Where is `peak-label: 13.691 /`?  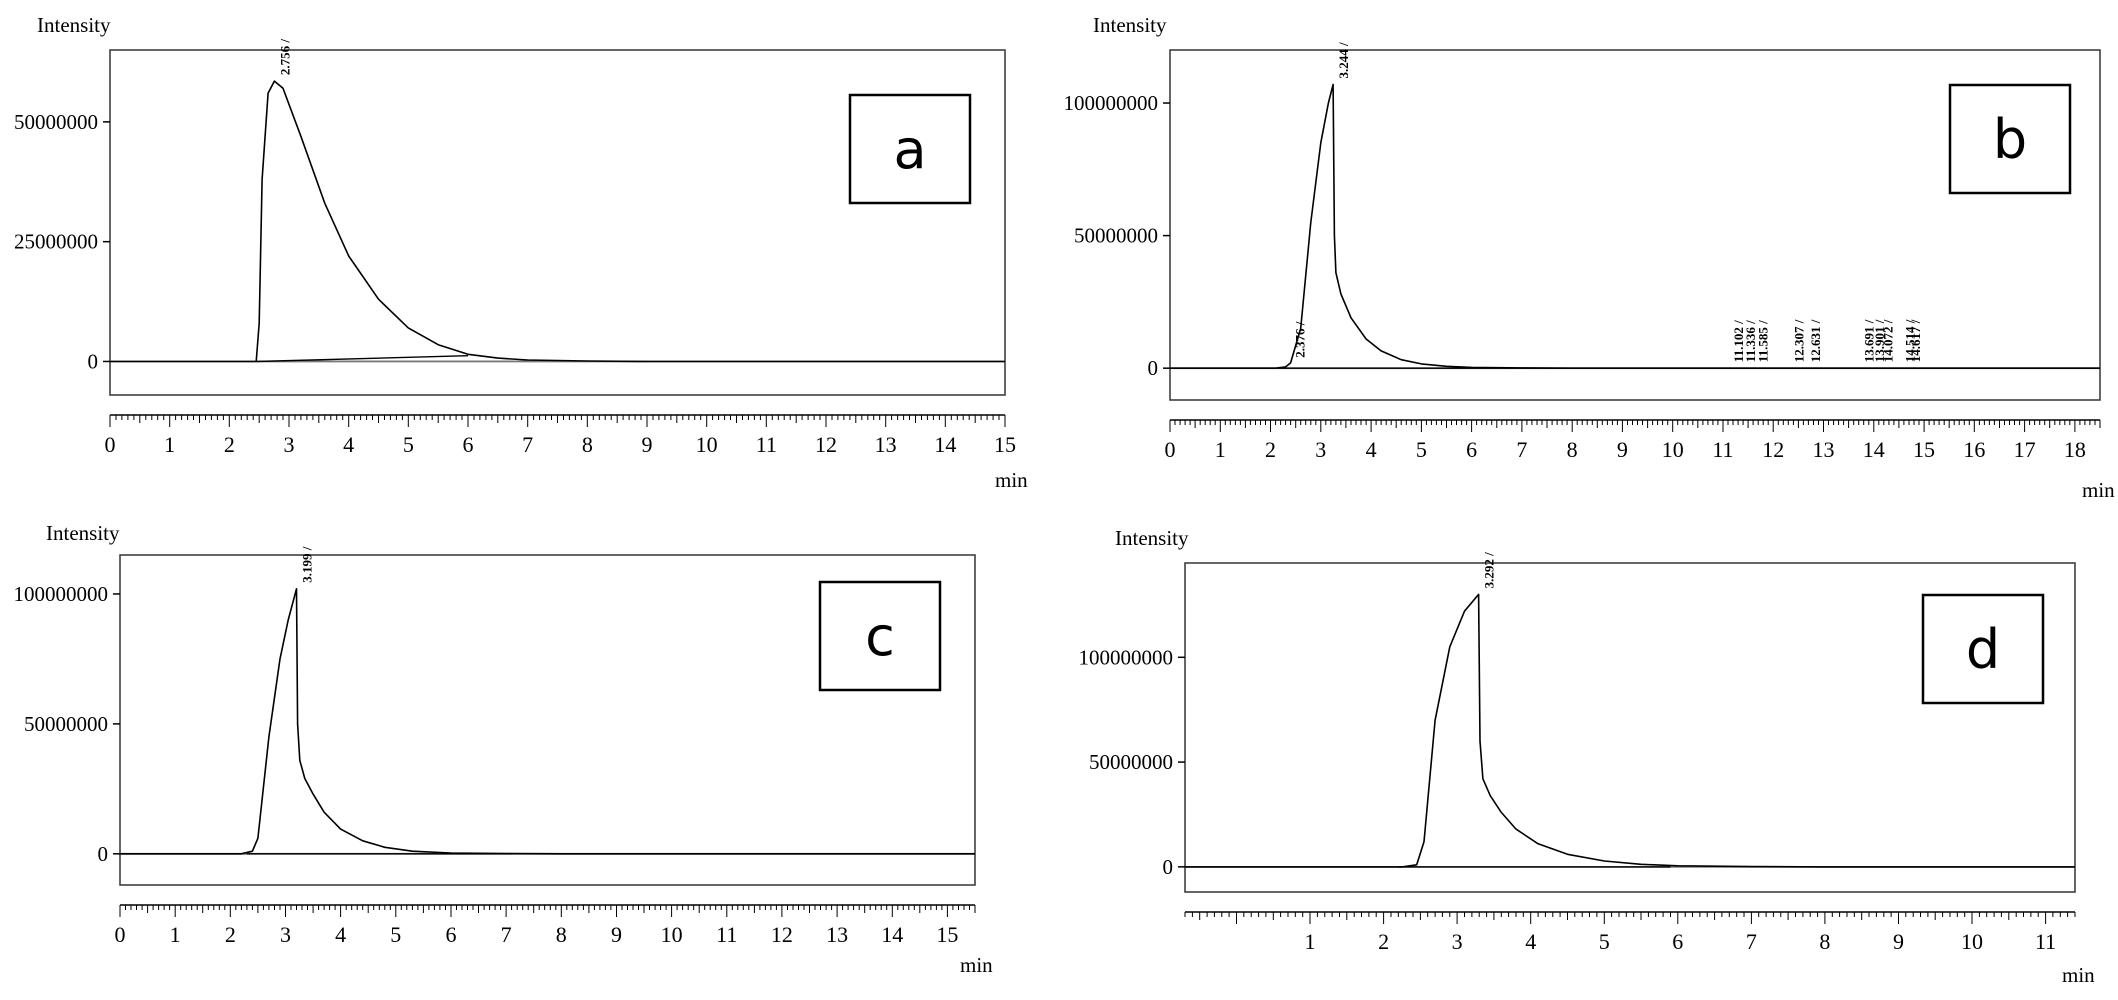
peak-label: 13.691 / is located at coordinates (1868, 340).